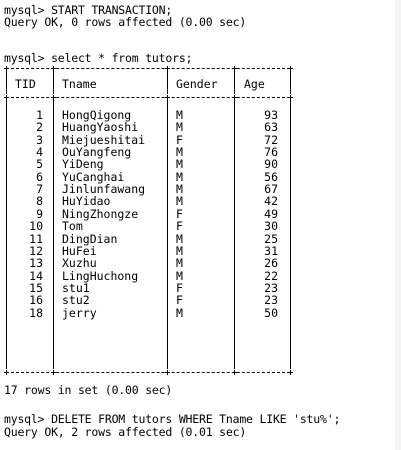 This screenshot has height=450, width=401. Describe the element at coordinates (86, 201) in the screenshot. I see `cell-tname: HuYidao` at that location.